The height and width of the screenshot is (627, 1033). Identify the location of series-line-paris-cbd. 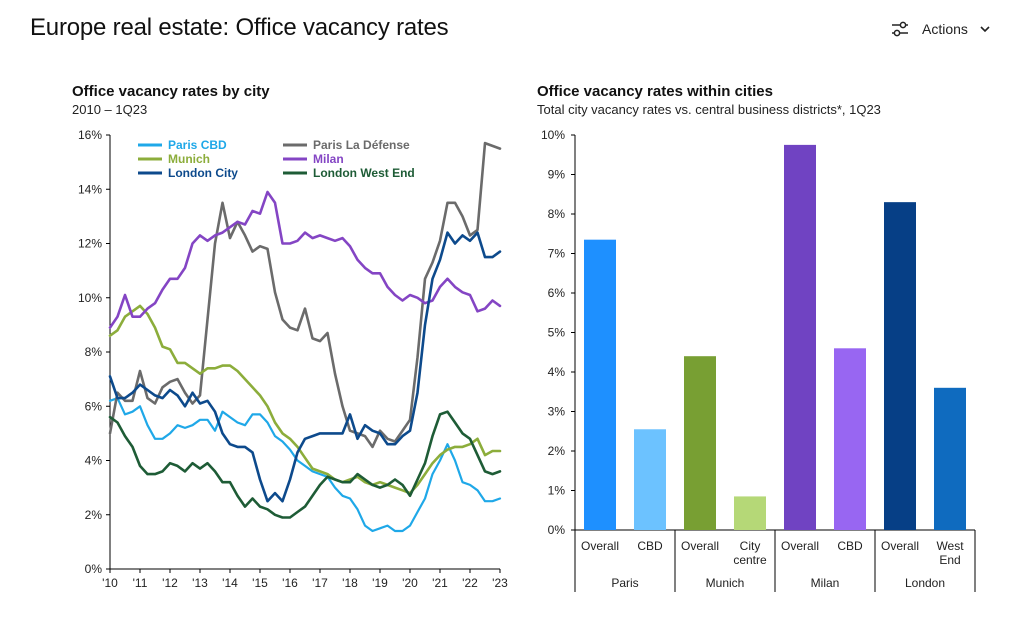
(305, 465).